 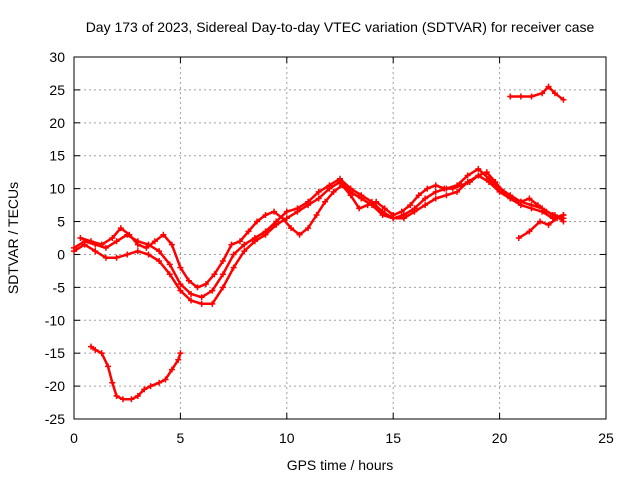 I want to click on series-line, so click(x=135, y=373).